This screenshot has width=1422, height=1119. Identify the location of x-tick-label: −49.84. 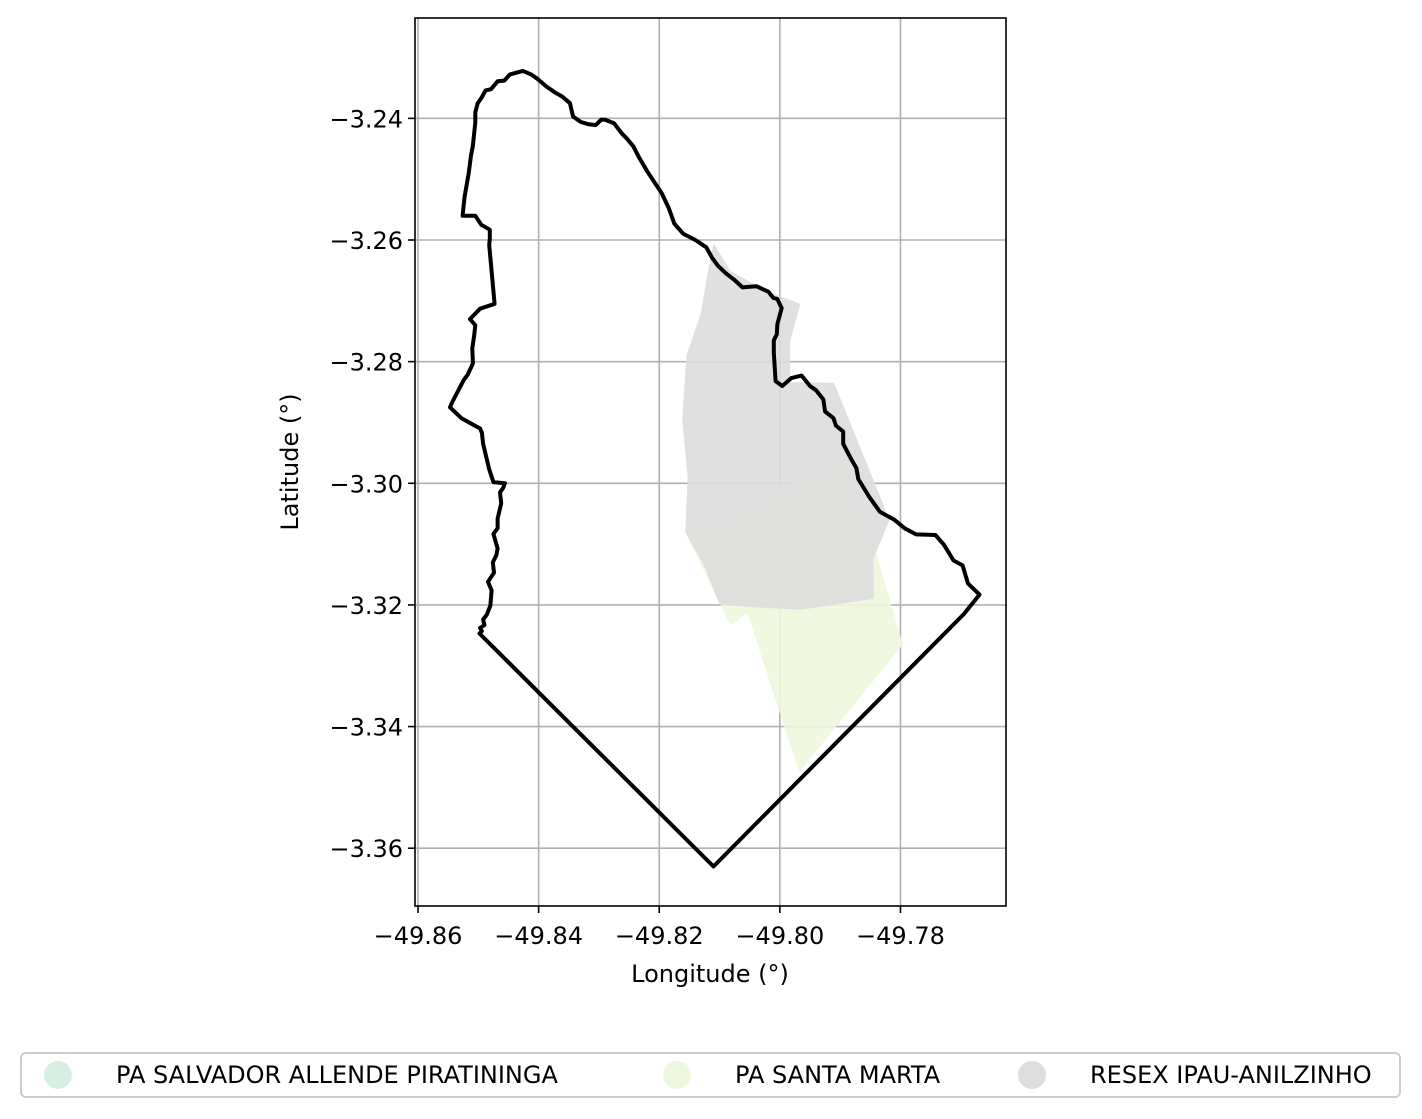
(538, 936).